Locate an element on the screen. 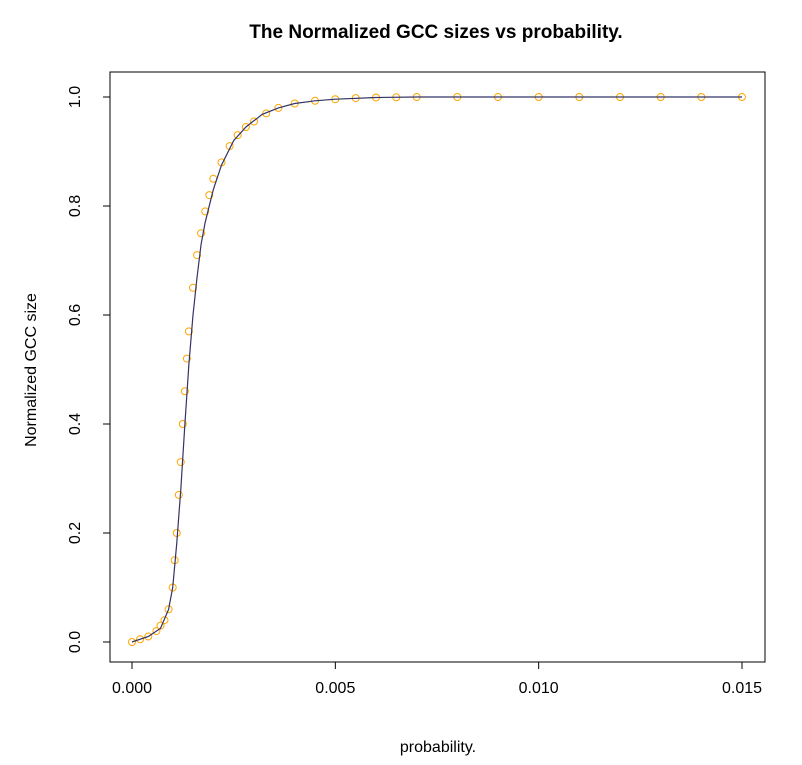  y-tick-label: 0.4 is located at coordinates (75, 424).